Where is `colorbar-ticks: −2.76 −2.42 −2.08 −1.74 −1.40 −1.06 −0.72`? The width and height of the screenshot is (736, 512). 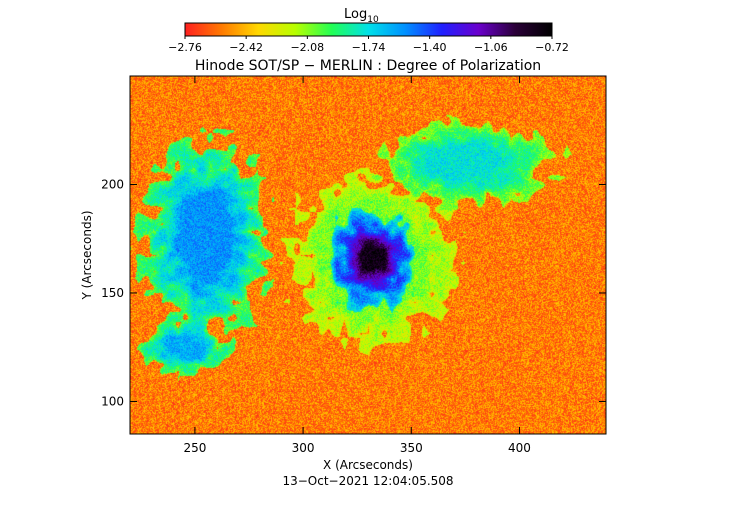 colorbar-ticks: −2.76 −2.42 −2.08 −1.74 −1.40 −1.06 −0.72 is located at coordinates (368, 45).